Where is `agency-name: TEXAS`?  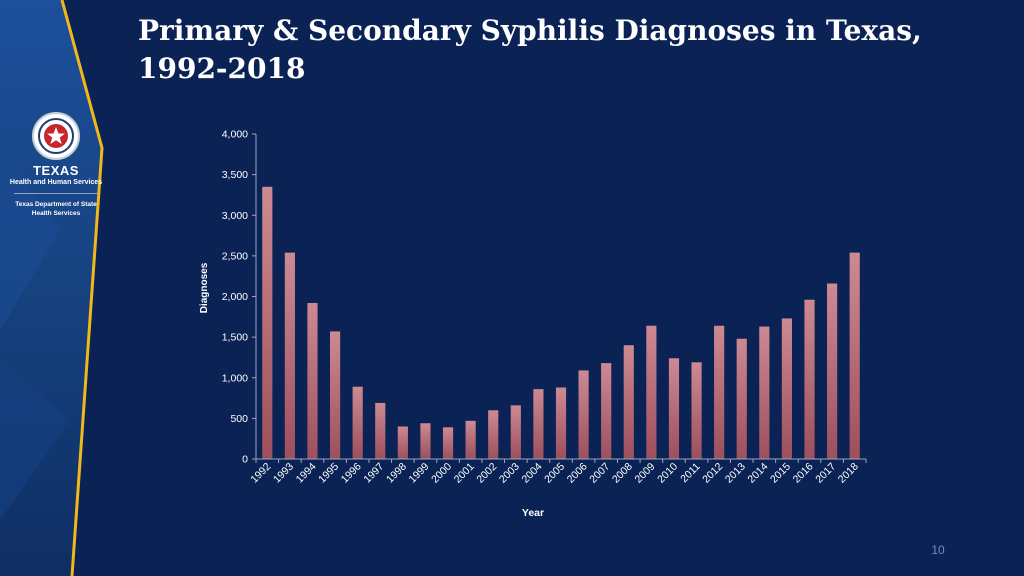 agency-name: TEXAS is located at coordinates (56, 170).